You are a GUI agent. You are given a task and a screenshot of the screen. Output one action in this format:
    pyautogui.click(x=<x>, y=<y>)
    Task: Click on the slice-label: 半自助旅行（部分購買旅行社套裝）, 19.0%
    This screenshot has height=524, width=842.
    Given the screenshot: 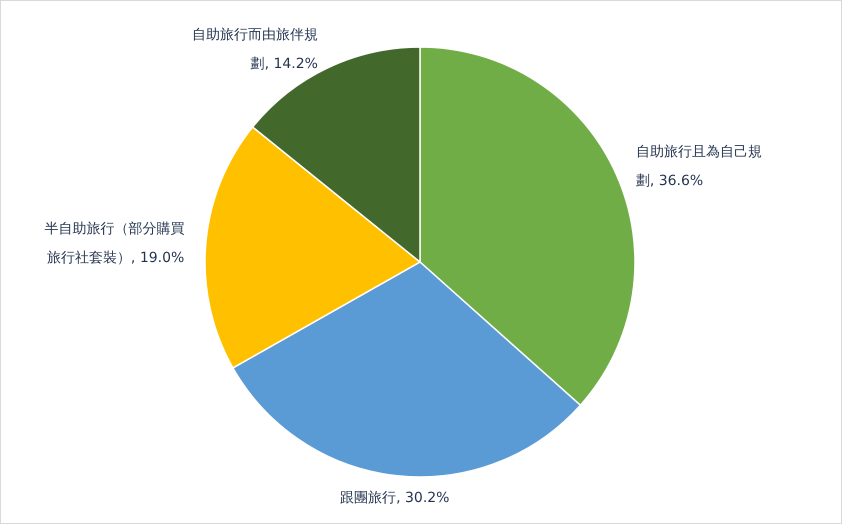 What is the action you would take?
    pyautogui.click(x=114, y=243)
    